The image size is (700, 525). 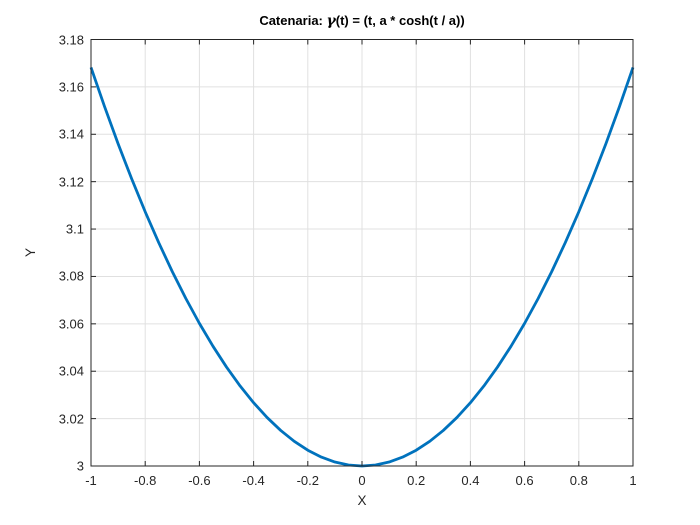 I want to click on chart-title: Catenaria: γ(t) = (t, a * cosh(t / a)), so click(x=362, y=21).